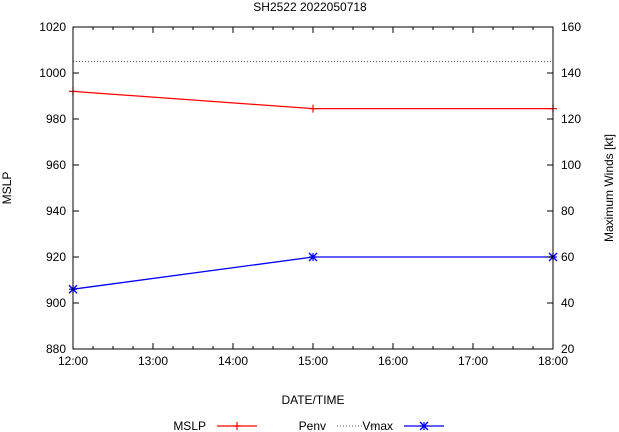 This screenshot has height=432, width=619. Describe the element at coordinates (312, 425) in the screenshot. I see `legend-label-penv: Penv` at that location.